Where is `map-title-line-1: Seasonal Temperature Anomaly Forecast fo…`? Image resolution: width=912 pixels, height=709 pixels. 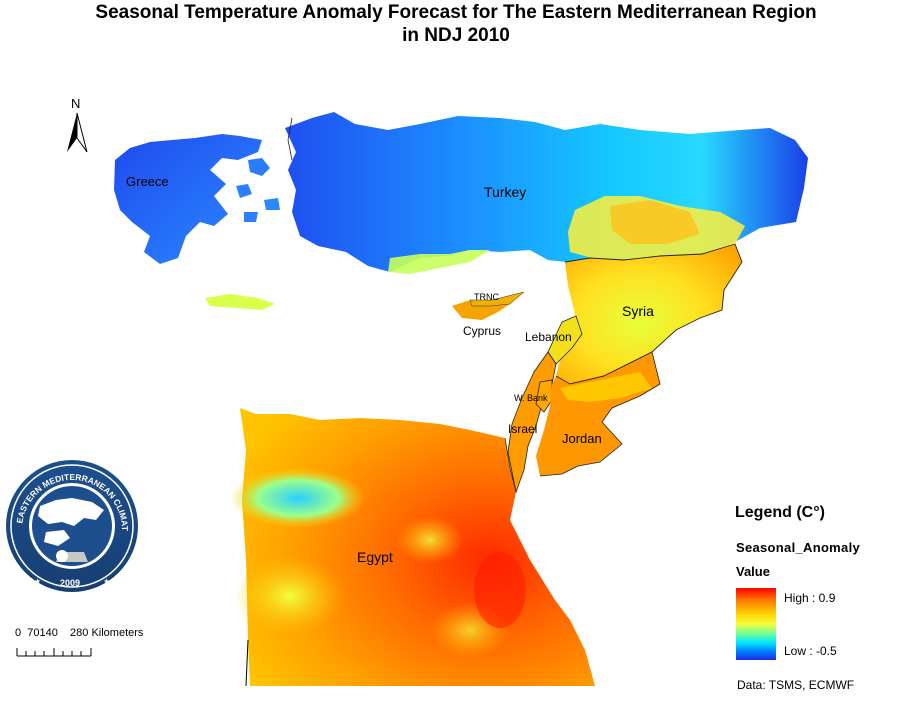 map-title-line-1: Seasonal Temperature Anomaly Forecast fo… is located at coordinates (456, 12).